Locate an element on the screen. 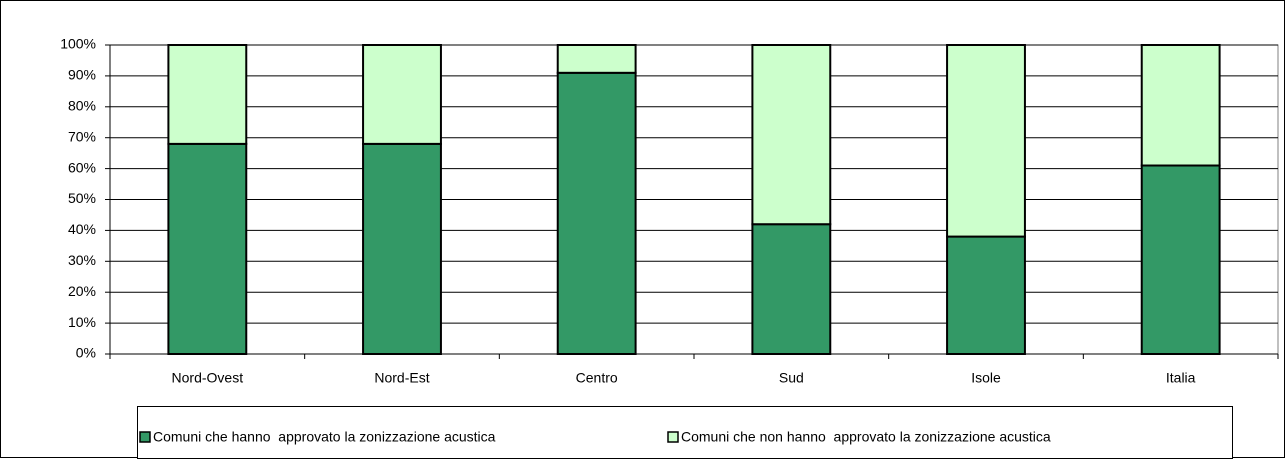 This screenshot has width=1286, height=459. x-tick-label: Isole is located at coordinates (986, 378).